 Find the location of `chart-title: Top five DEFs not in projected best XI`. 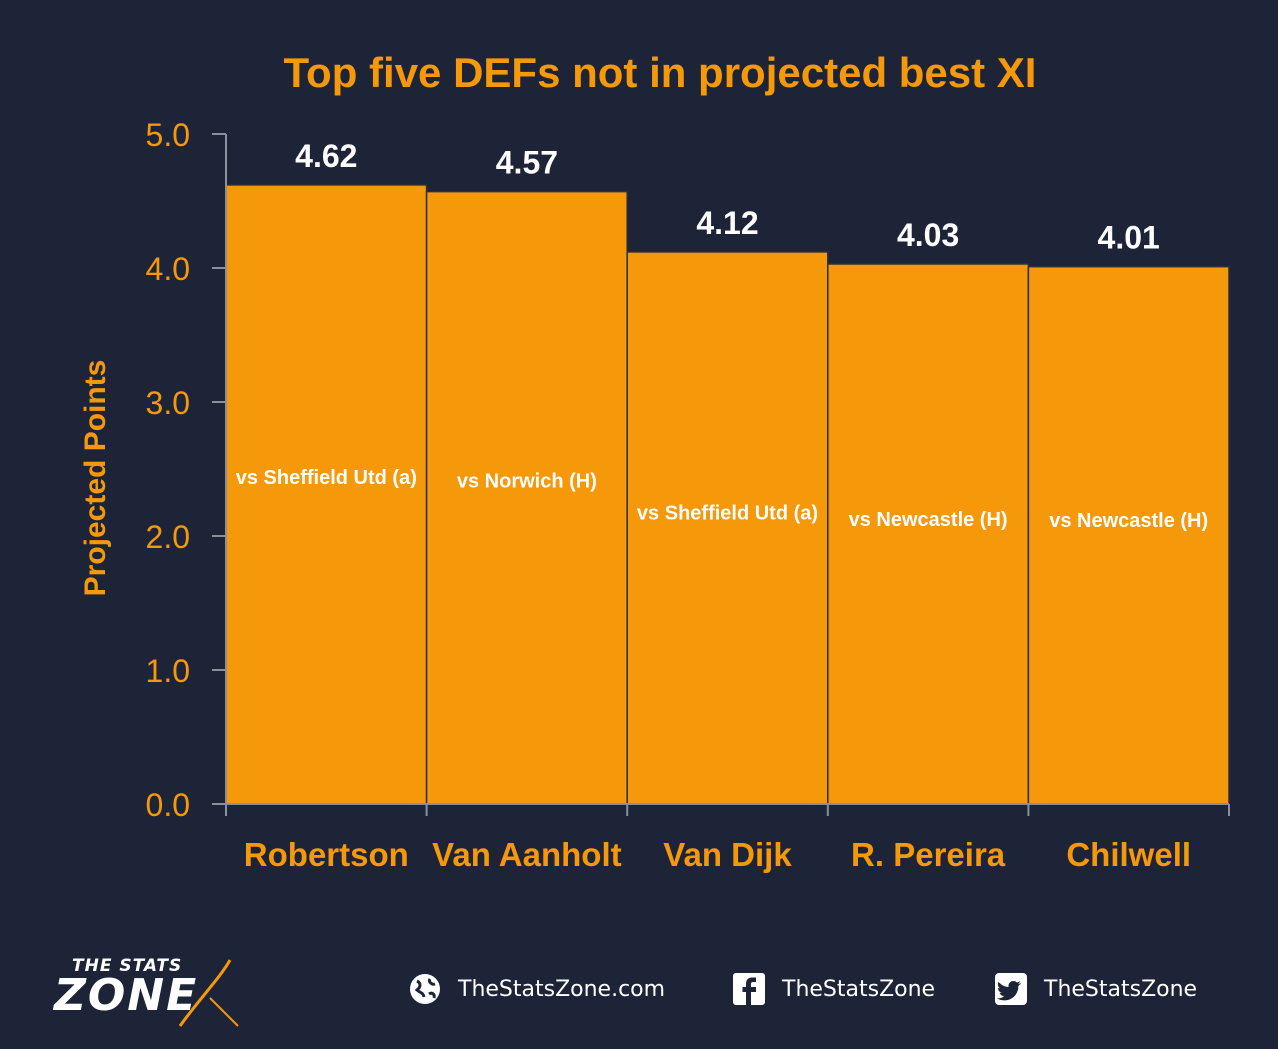

chart-title: Top five DEFs not in projected best XI is located at coordinates (660, 72).